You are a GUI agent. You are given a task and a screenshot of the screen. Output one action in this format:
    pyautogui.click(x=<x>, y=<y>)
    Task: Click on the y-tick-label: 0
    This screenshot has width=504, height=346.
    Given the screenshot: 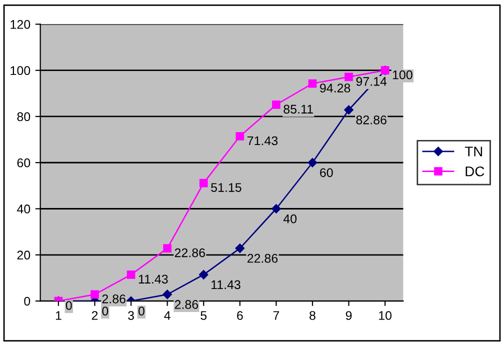 What is the action you would take?
    pyautogui.click(x=27, y=301)
    